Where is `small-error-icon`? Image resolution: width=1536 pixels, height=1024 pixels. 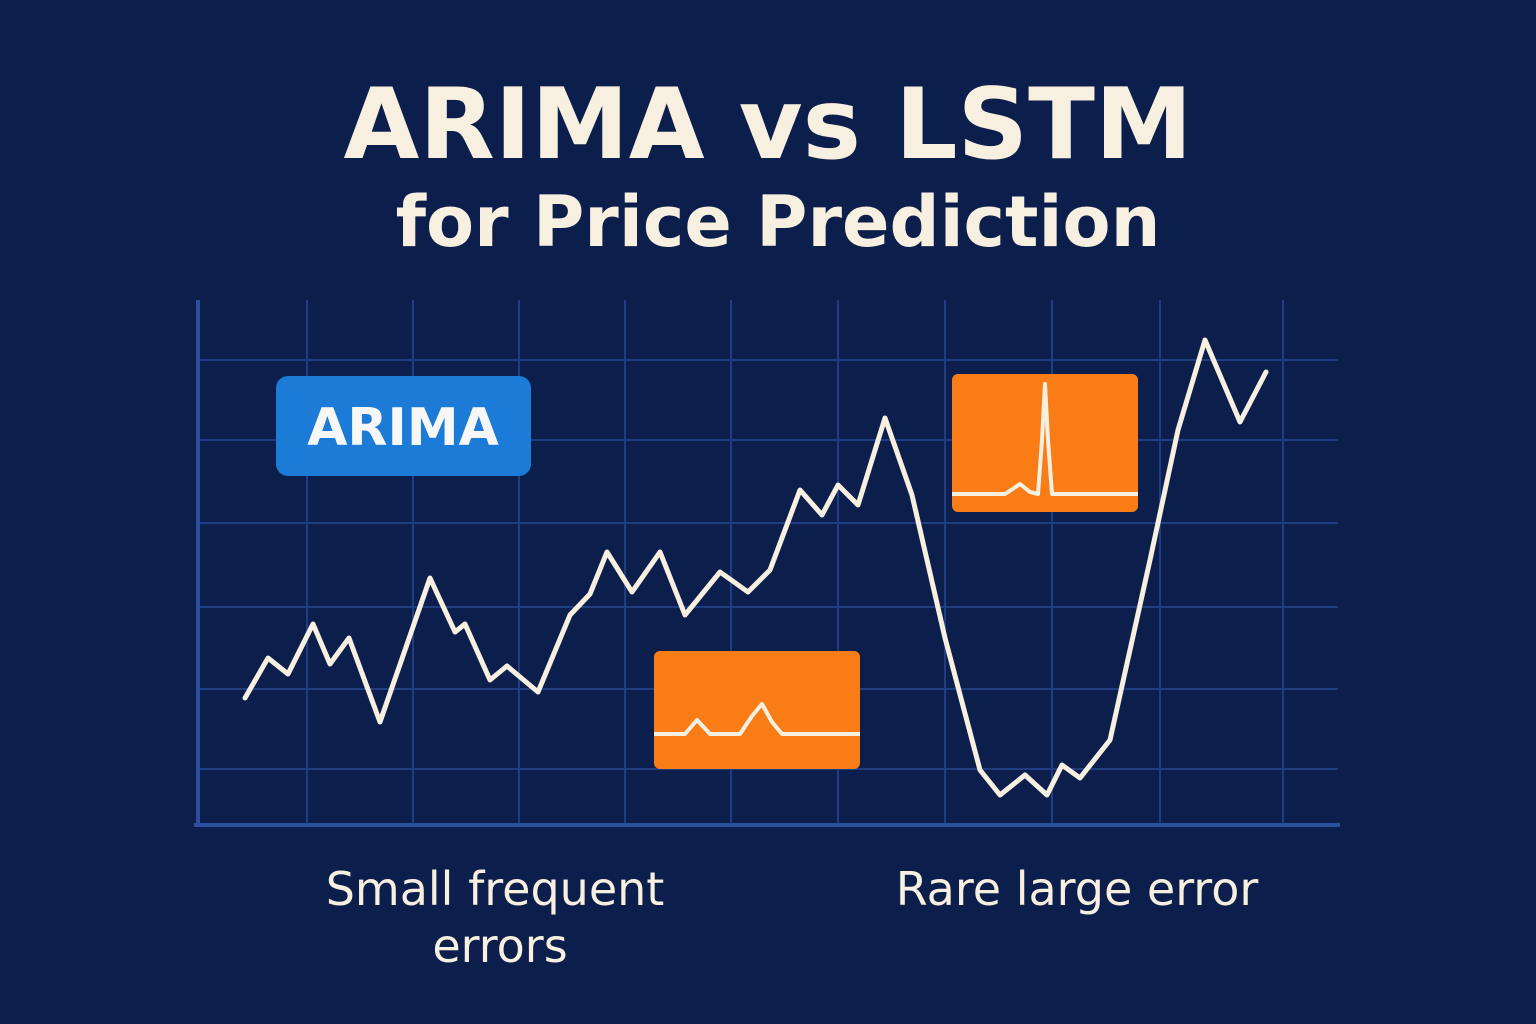 small-error-icon is located at coordinates (757, 719).